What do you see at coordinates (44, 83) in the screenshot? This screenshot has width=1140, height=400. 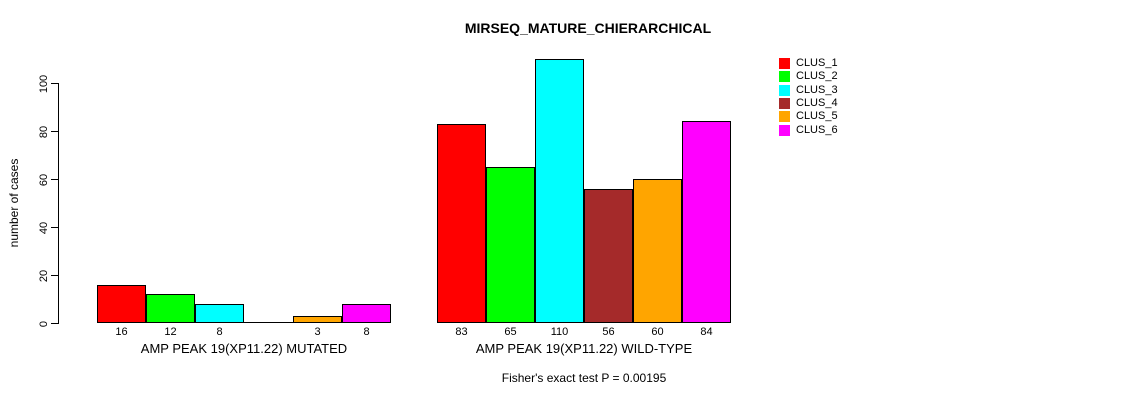 I see `y-tick-label: 100` at bounding box center [44, 83].